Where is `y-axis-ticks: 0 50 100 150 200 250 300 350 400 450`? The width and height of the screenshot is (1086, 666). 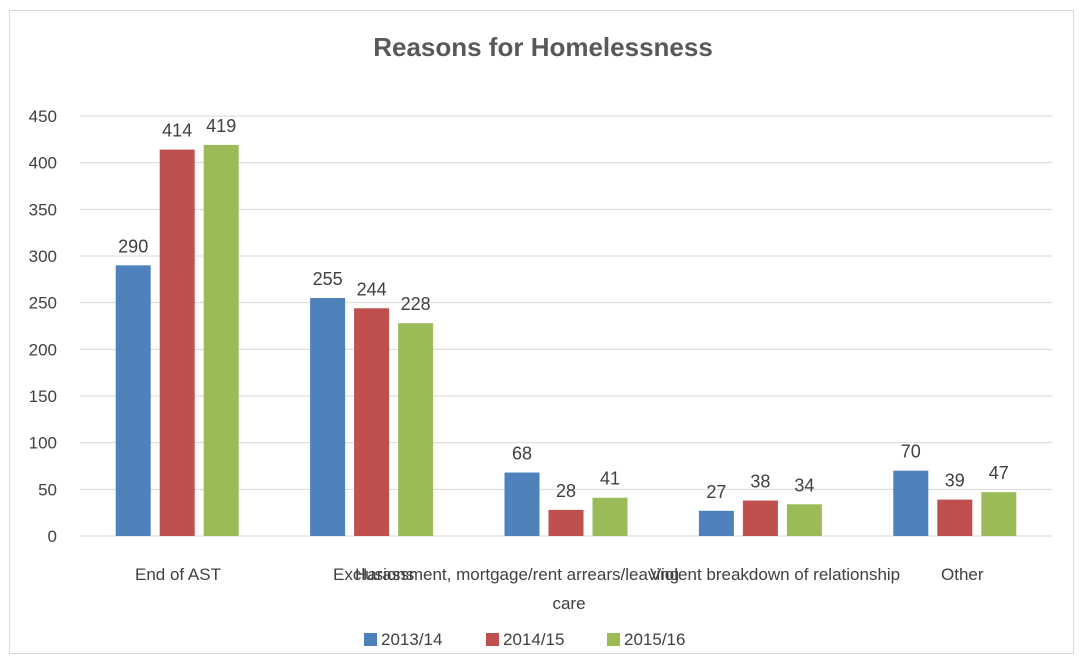
y-axis-ticks: 0 50 100 150 200 250 300 350 400 450 is located at coordinates (43, 326).